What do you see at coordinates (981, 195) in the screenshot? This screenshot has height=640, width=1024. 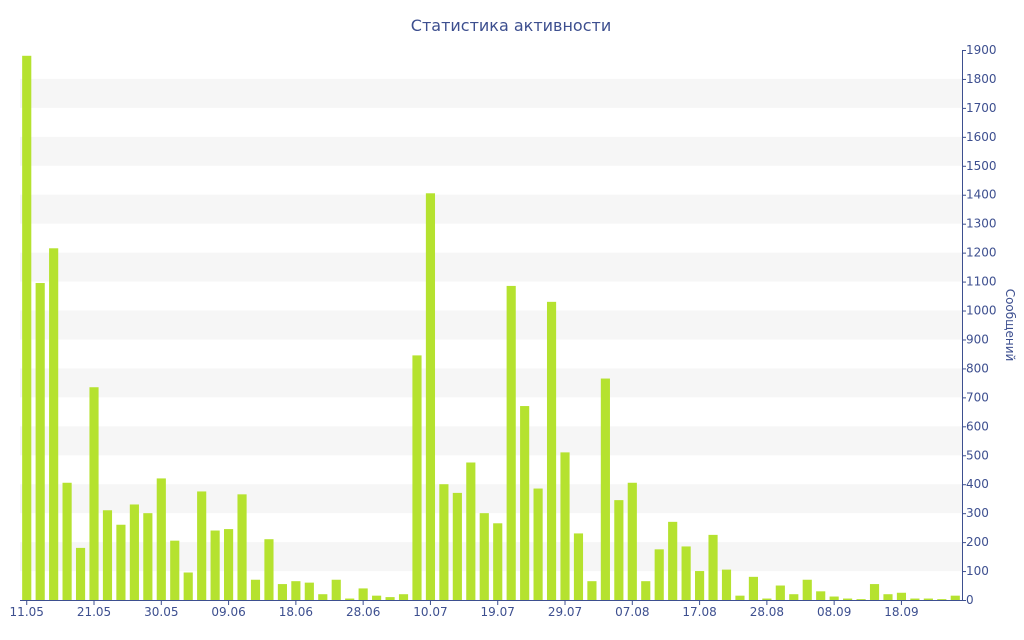 I see `y-tick-label: 1400` at bounding box center [981, 195].